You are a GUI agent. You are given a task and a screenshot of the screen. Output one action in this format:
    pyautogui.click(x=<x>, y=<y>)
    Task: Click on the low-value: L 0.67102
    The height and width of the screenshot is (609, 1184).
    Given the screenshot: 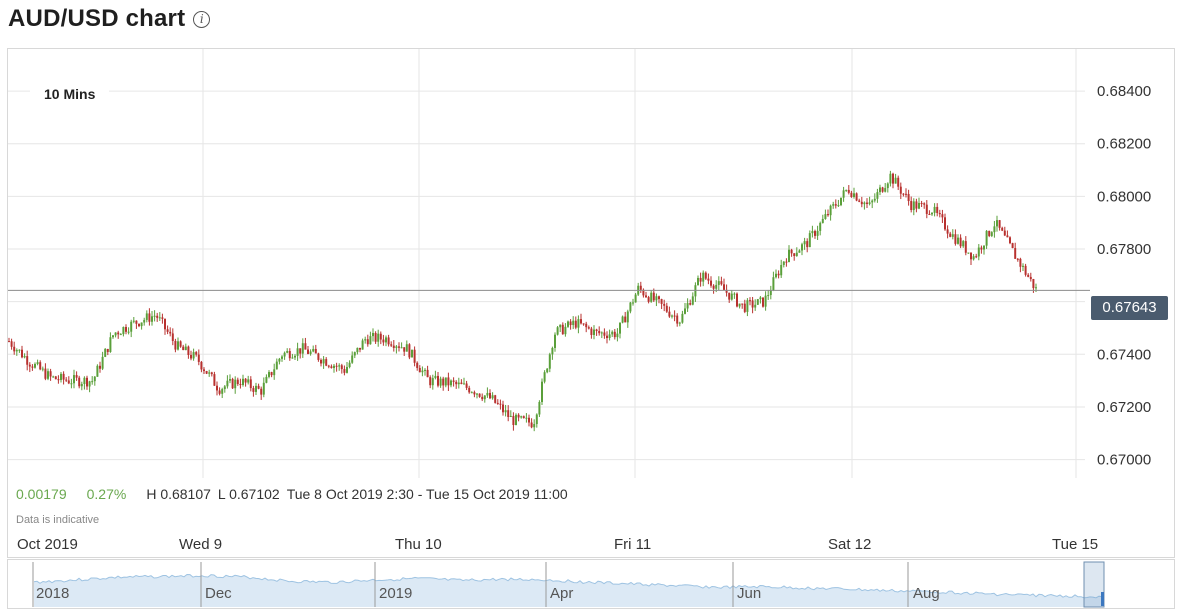 What is the action you would take?
    pyautogui.click(x=248, y=494)
    